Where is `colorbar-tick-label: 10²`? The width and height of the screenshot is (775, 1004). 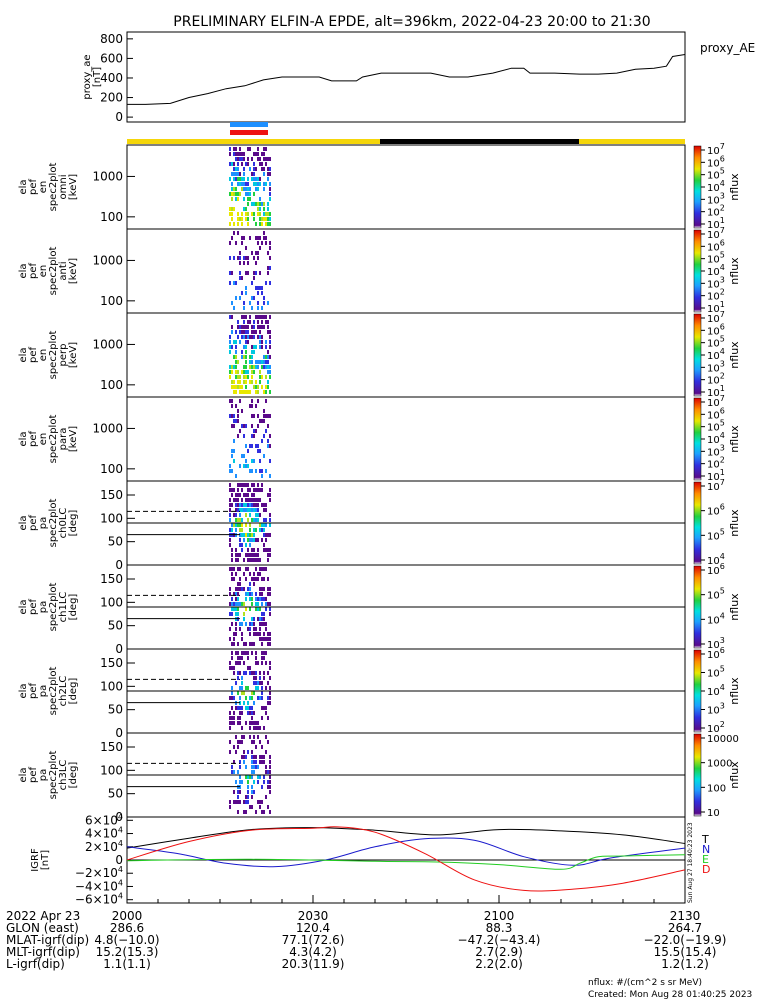
colorbar-tick-label: 10² is located at coordinates (716, 211).